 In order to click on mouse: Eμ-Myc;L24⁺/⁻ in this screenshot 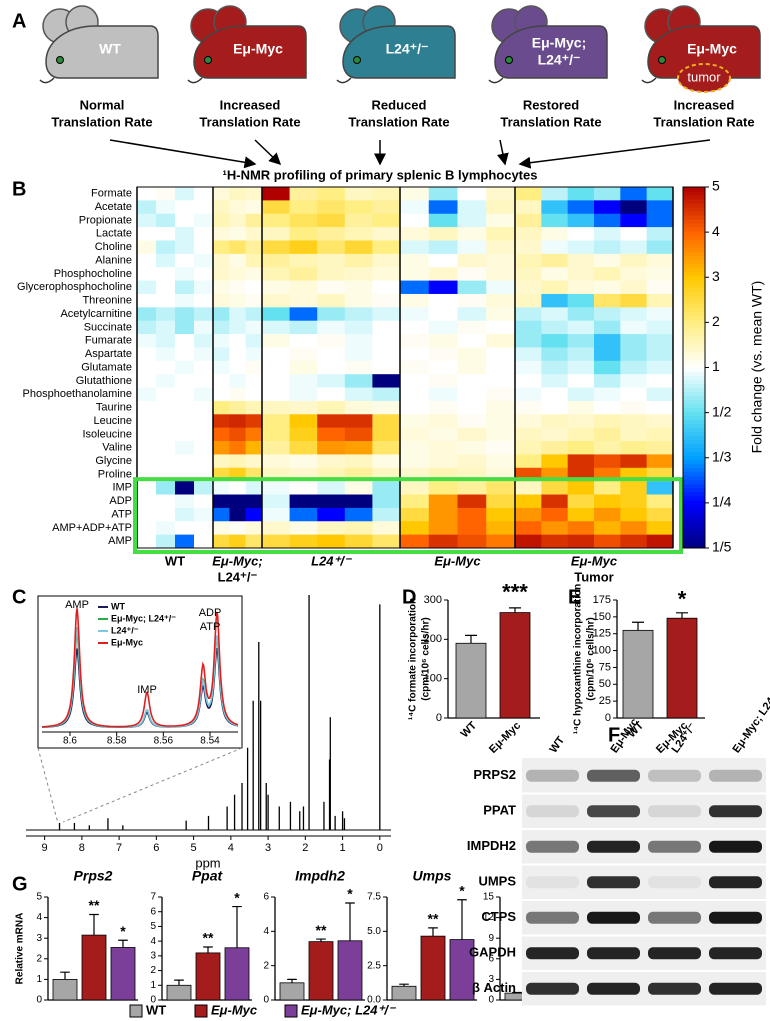, I will do `click(548, 44)`.